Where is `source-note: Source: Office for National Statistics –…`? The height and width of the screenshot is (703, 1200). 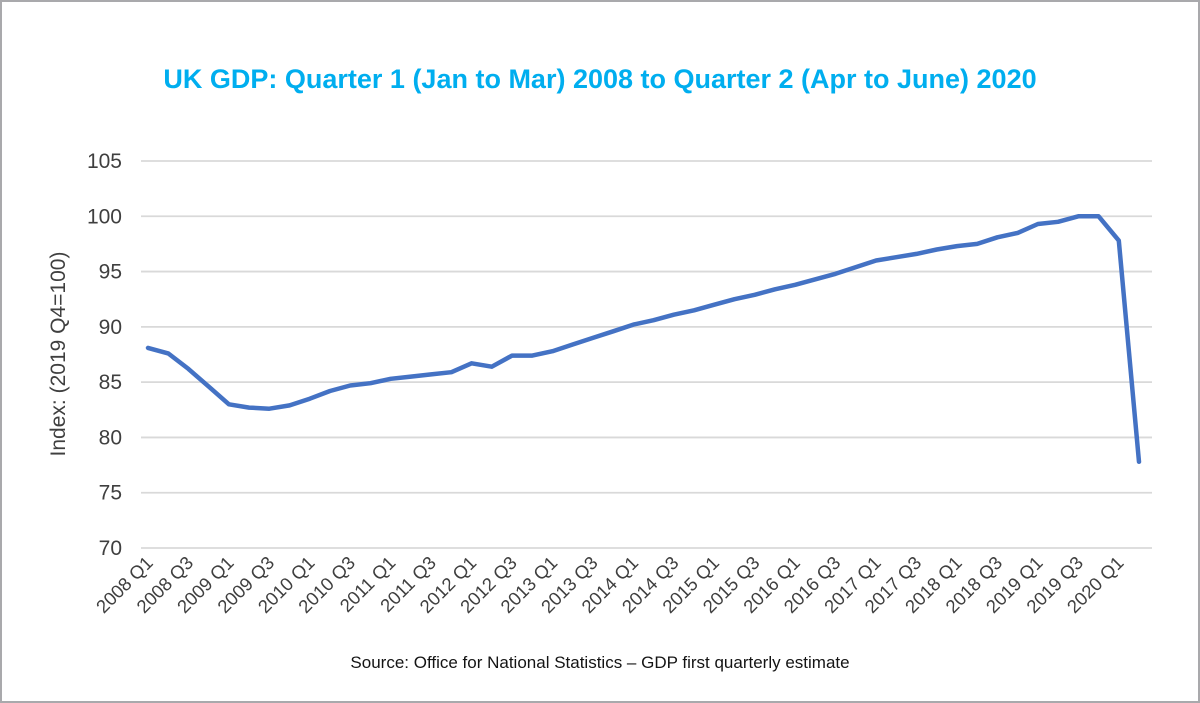 source-note: Source: Office for National Statistics –… is located at coordinates (600, 662).